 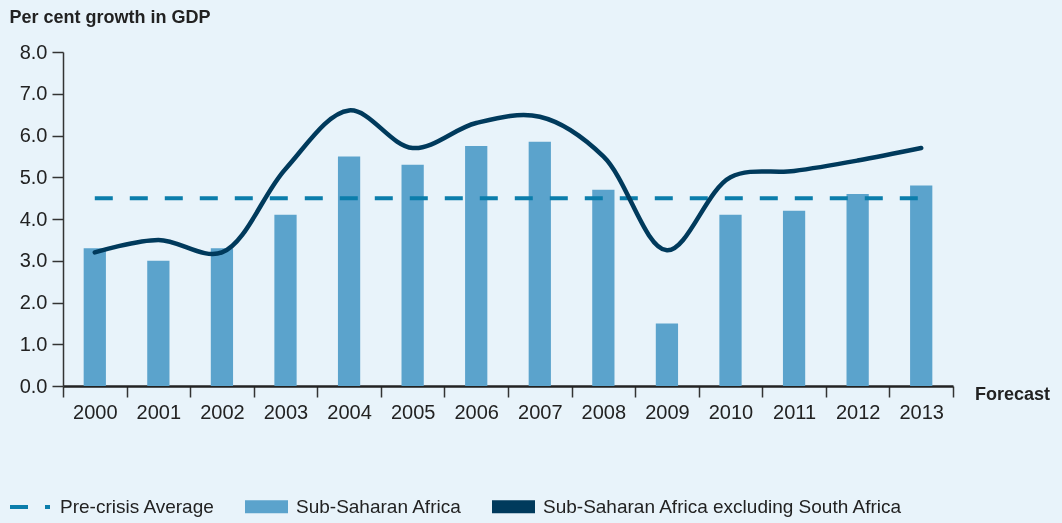 What do you see at coordinates (95, 411) in the screenshot?
I see `x-tick-label: 2000` at bounding box center [95, 411].